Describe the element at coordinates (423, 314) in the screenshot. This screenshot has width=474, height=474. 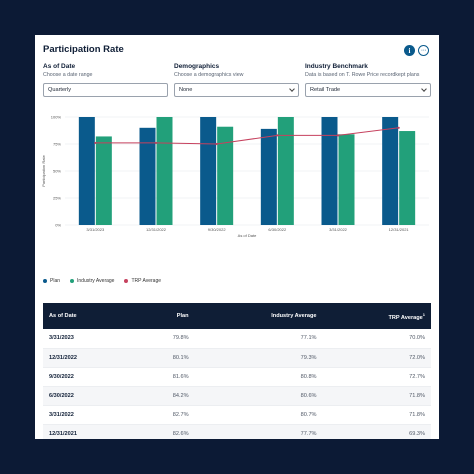
I see `footnote-marker: 1` at that location.